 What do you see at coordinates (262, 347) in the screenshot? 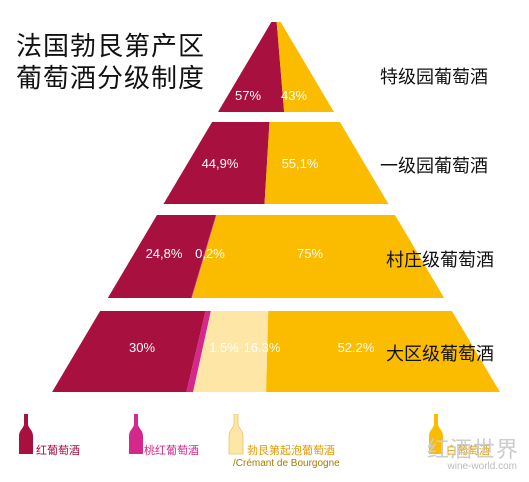
I see `data-label-4-3: 16.3%` at bounding box center [262, 347].